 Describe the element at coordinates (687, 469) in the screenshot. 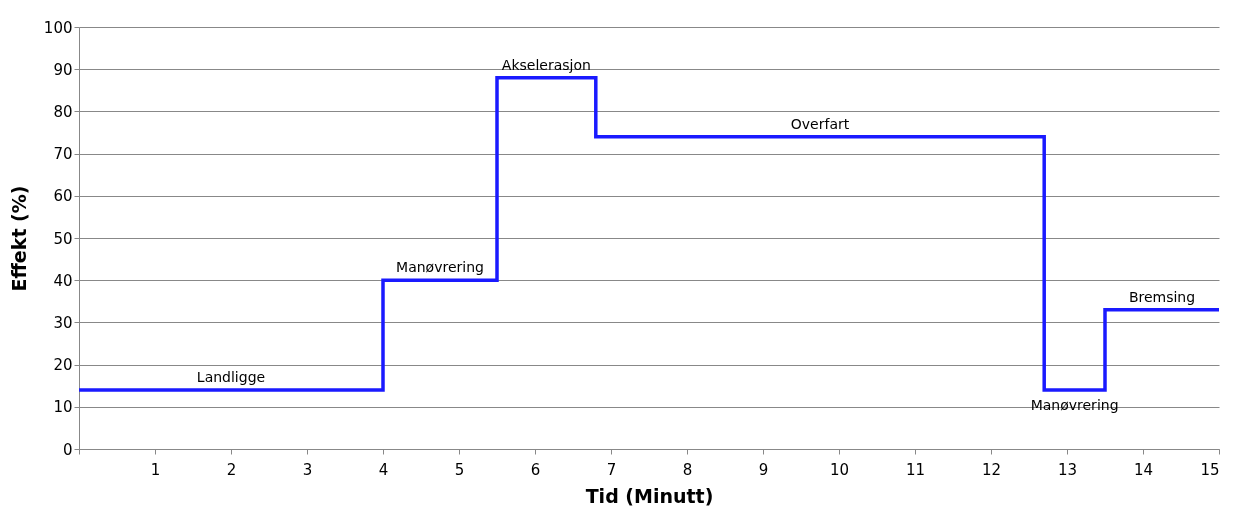

I see `x-tick-label: 8` at that location.